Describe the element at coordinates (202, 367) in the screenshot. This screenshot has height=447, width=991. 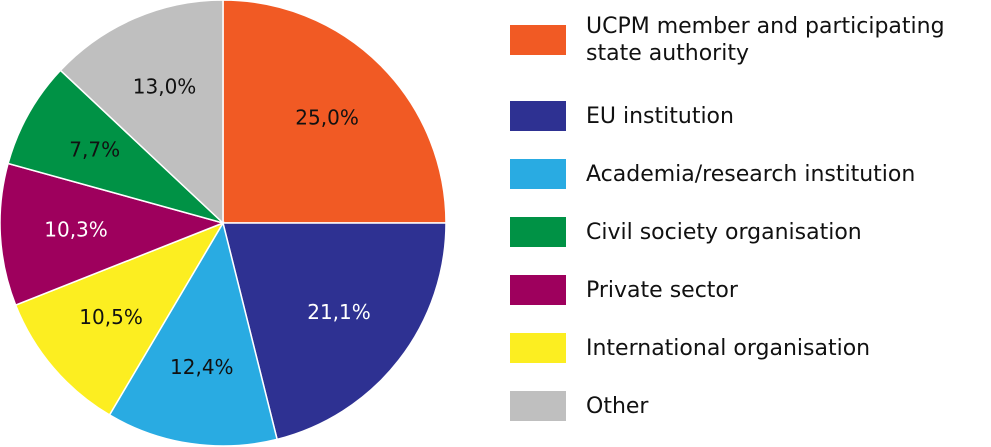
I see `data-label: 12,4%` at that location.